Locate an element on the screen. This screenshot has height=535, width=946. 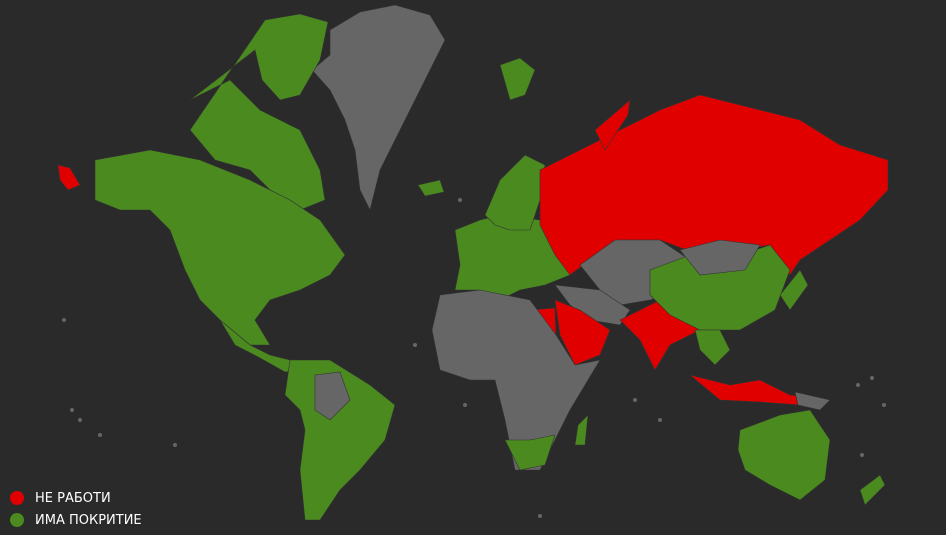
region-southern-africa is located at coordinates (530, 452).